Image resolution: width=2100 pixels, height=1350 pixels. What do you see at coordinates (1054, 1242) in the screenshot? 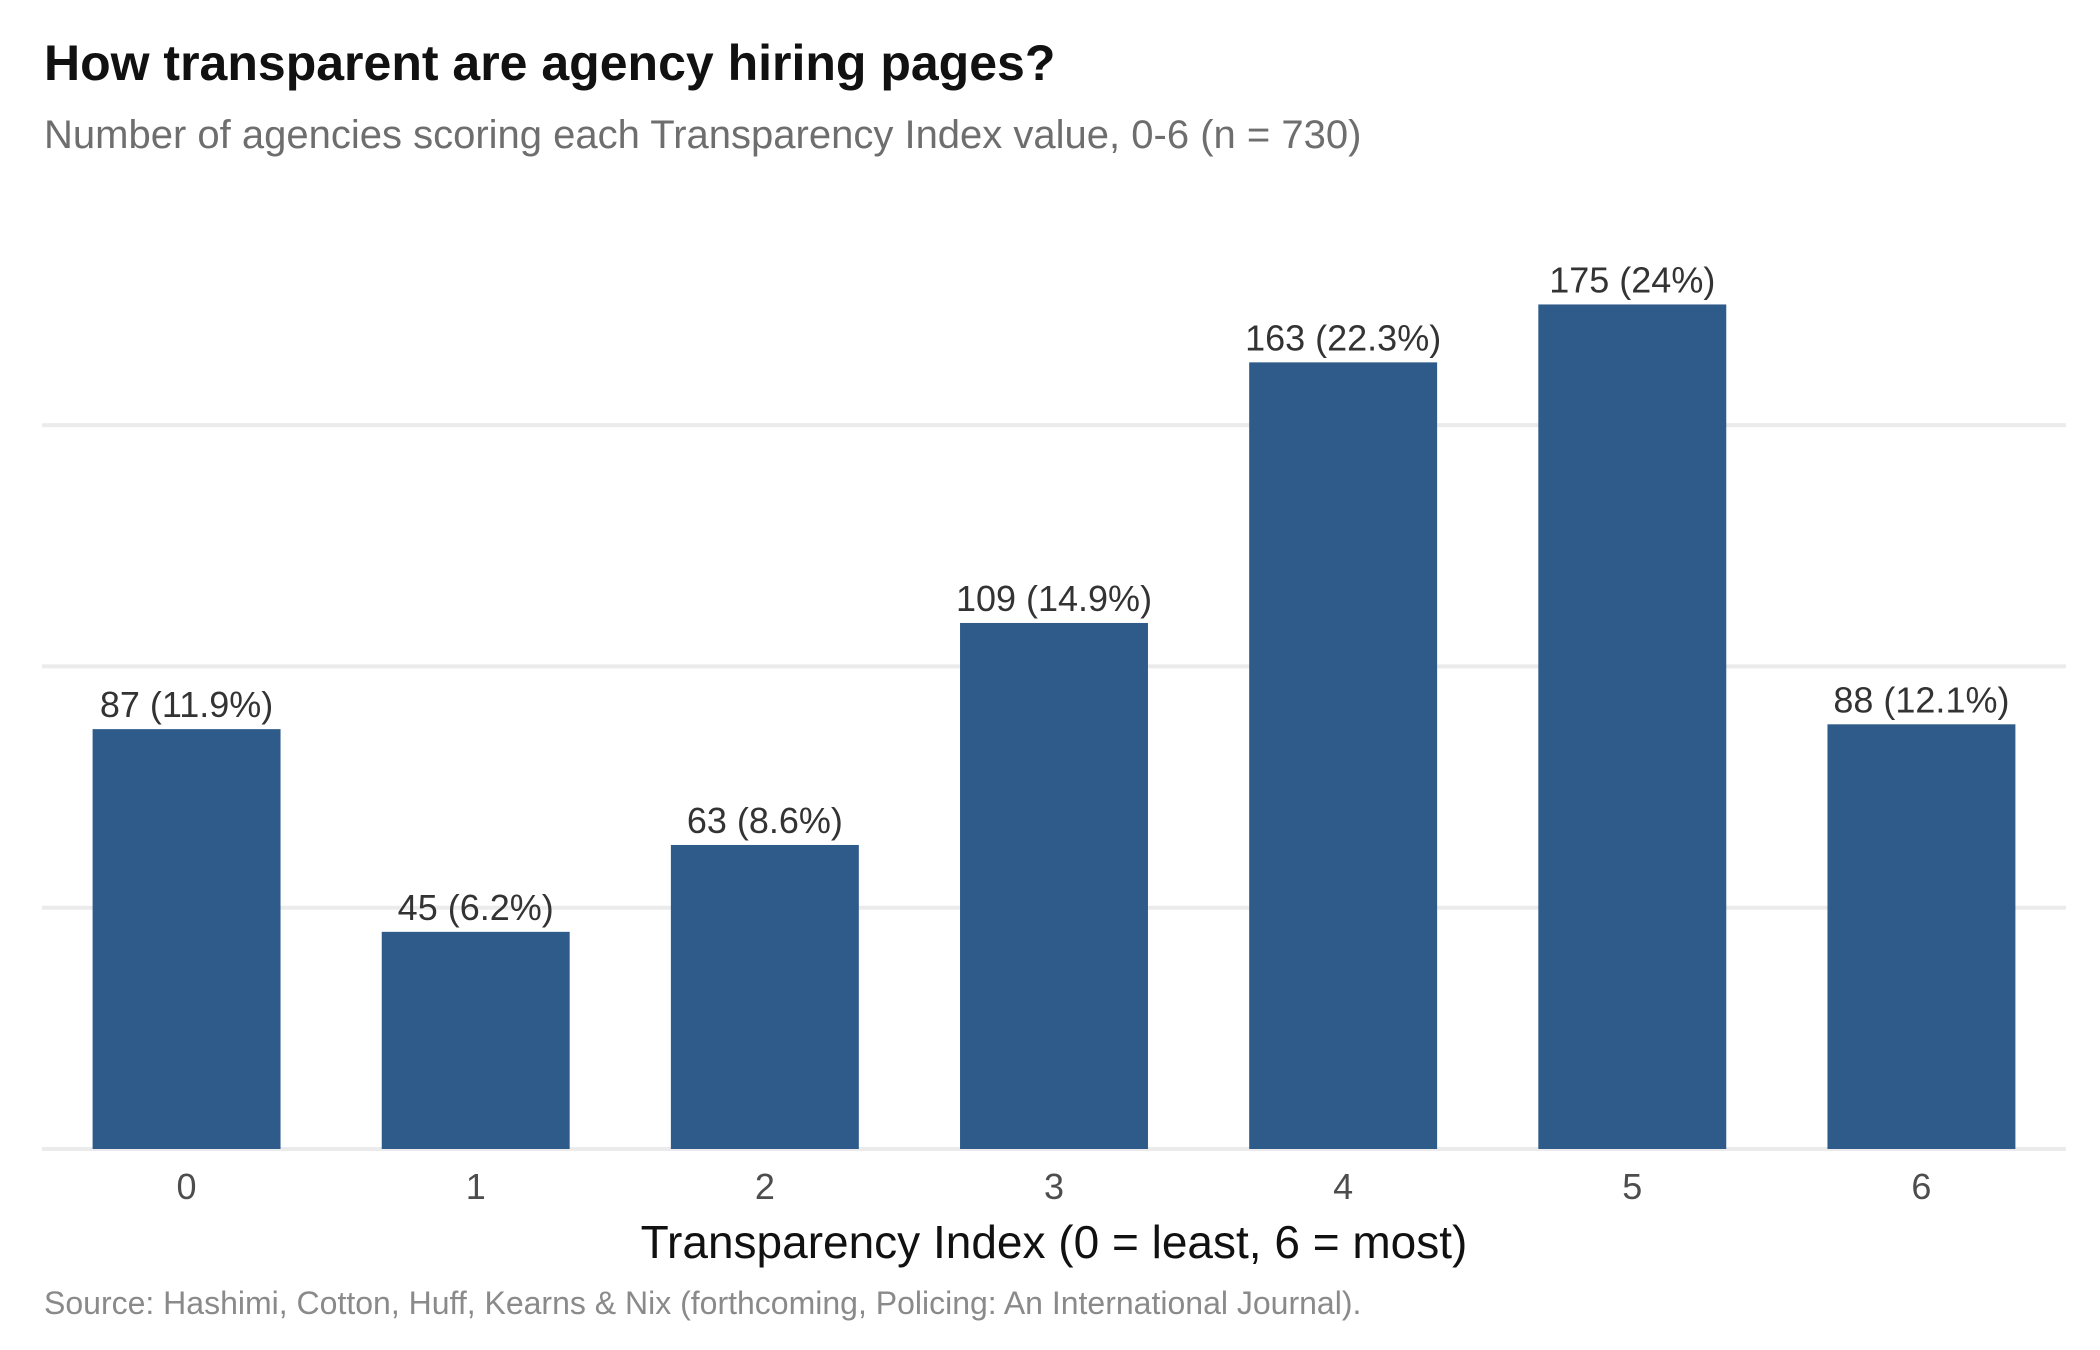
I see `x-axis-title: Transparency Index (0 = least, 6 = most)` at bounding box center [1054, 1242].